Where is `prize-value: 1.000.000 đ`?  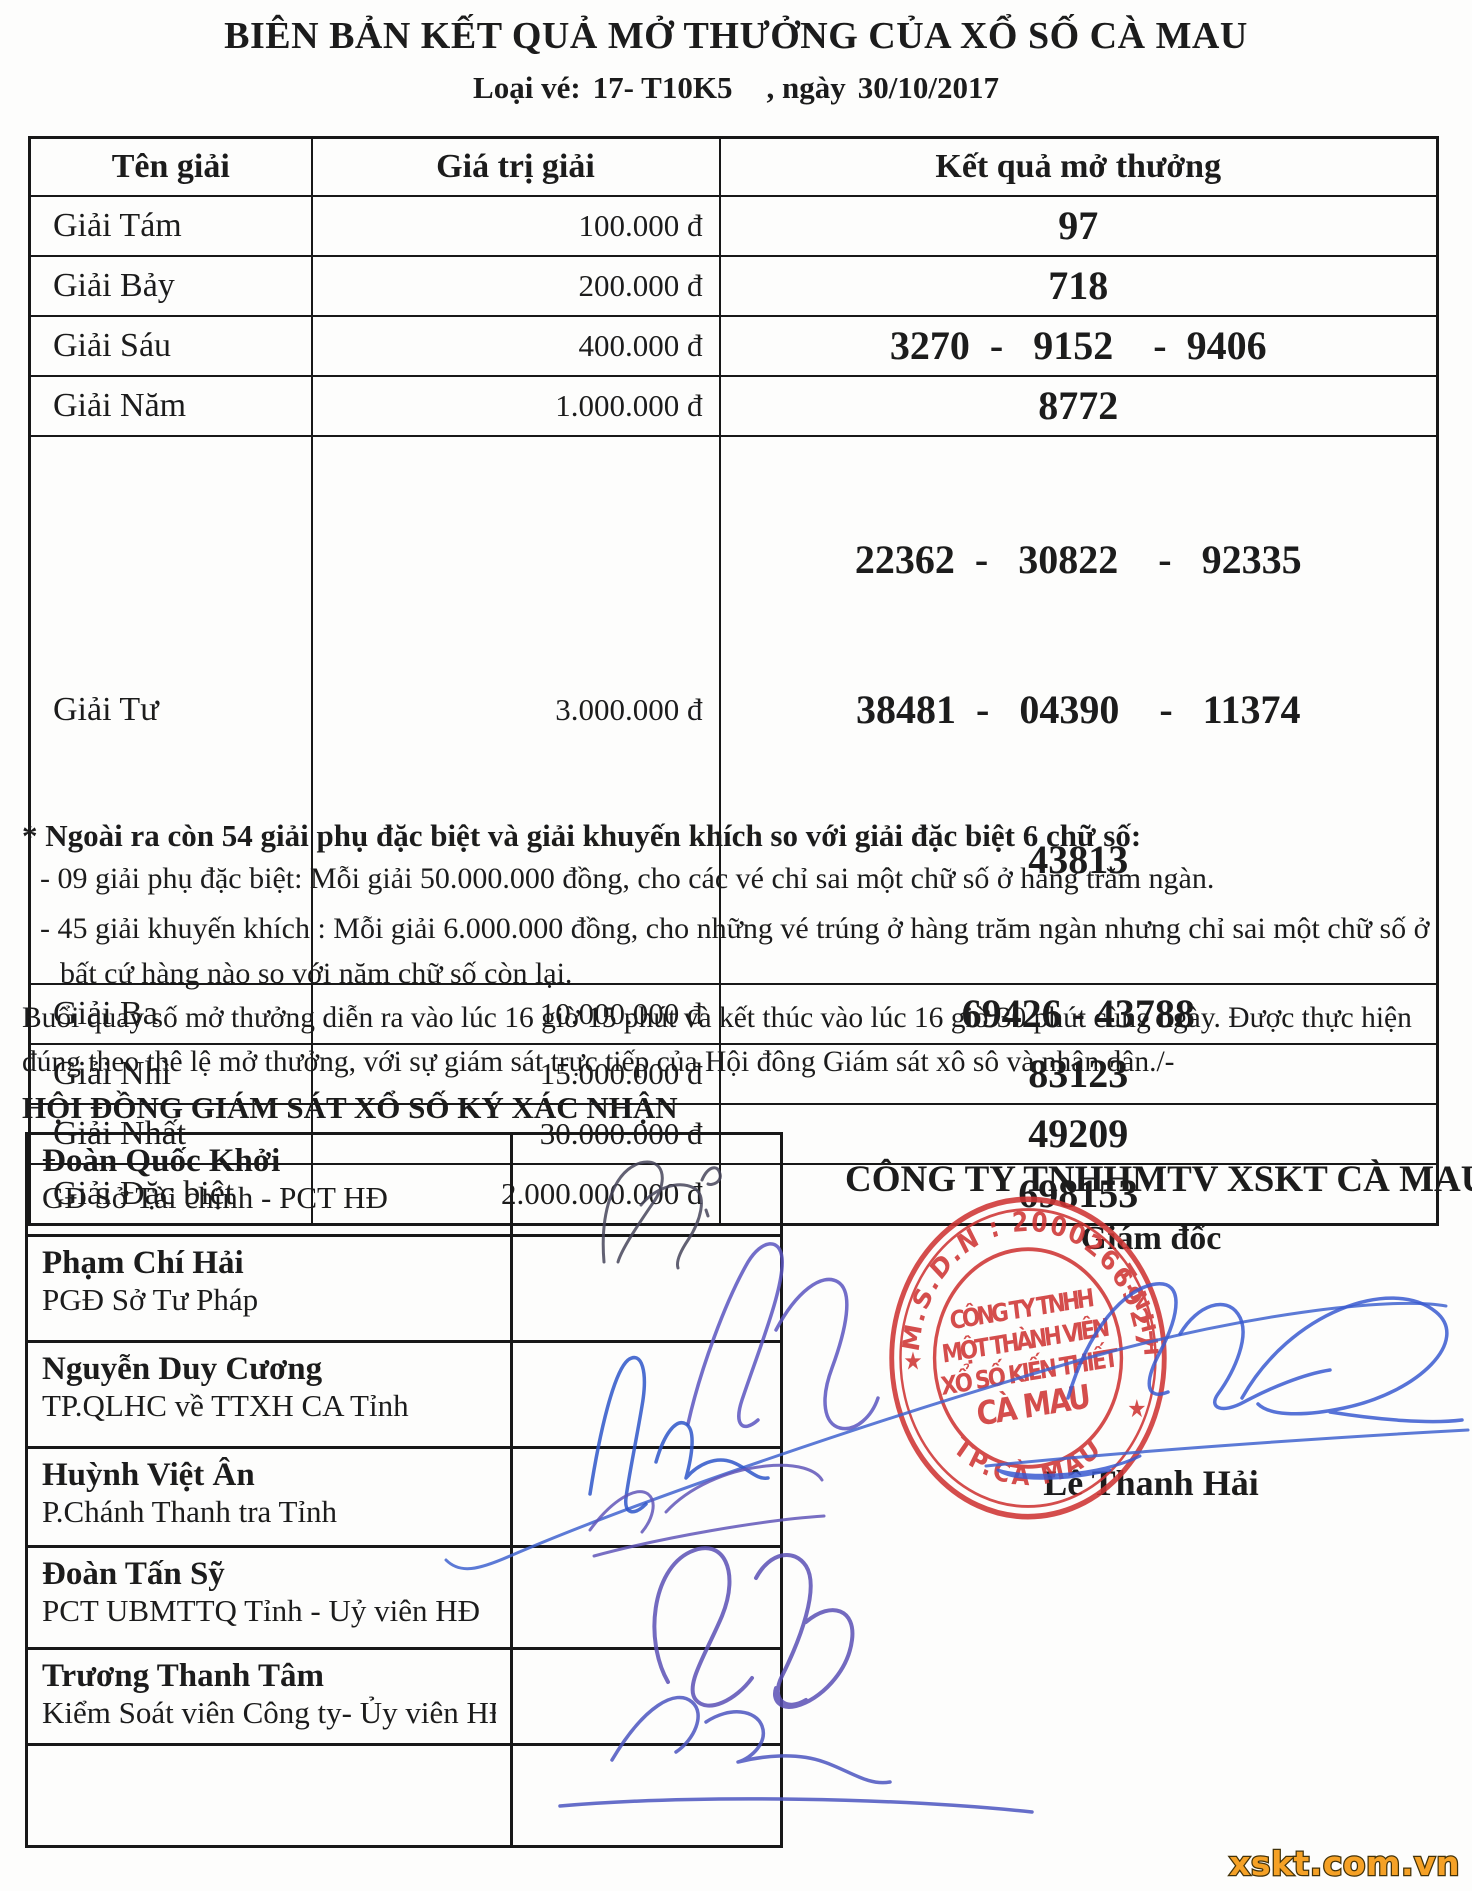
prize-value: 1.000.000 đ is located at coordinates (515, 406).